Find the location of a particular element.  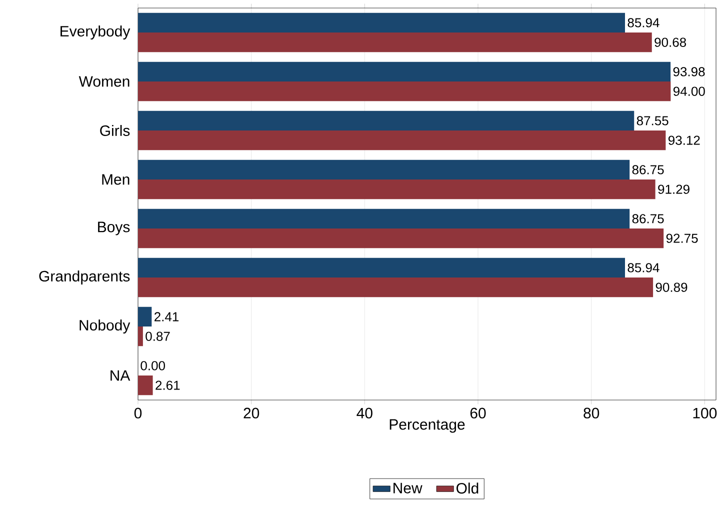

y-tick-label: Girls is located at coordinates (115, 130).